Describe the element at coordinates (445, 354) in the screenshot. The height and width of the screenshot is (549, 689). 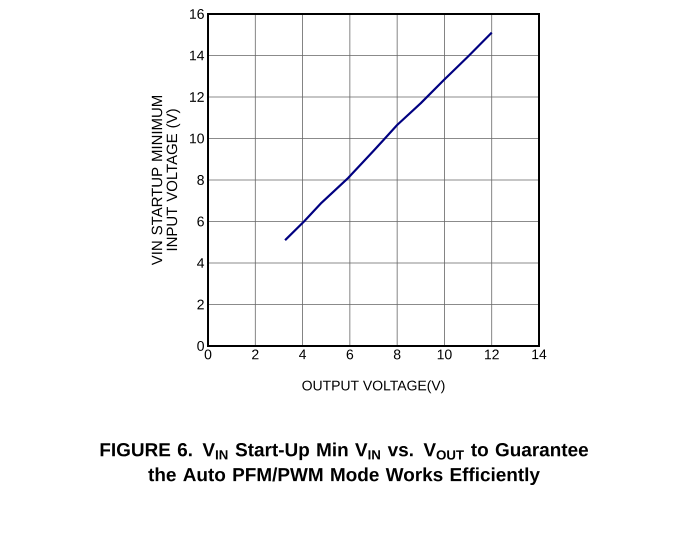
I see `x-tick-label: 10` at that location.